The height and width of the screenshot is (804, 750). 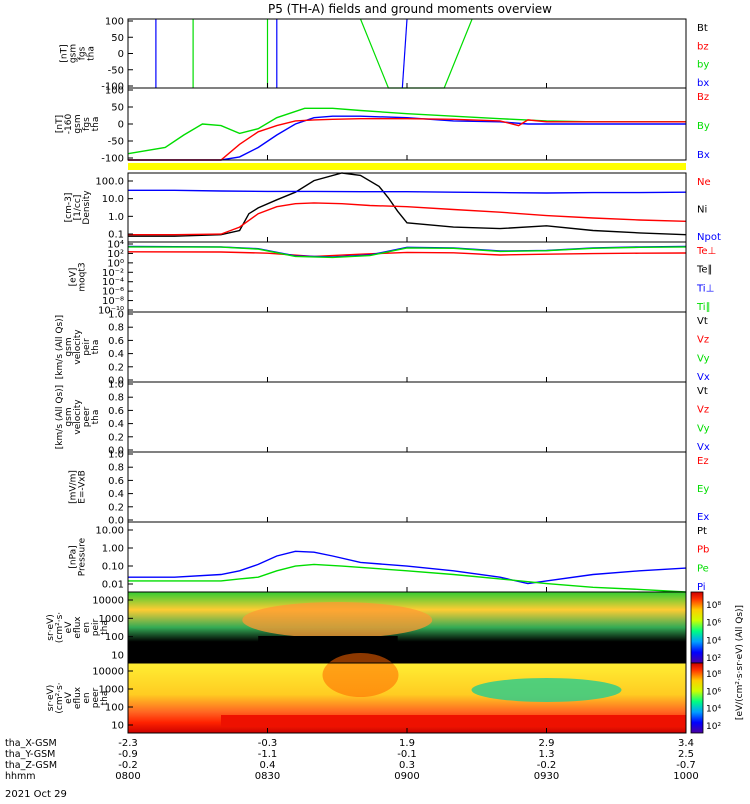 I want to click on time-axis-value: -0.7, so click(x=686, y=765).